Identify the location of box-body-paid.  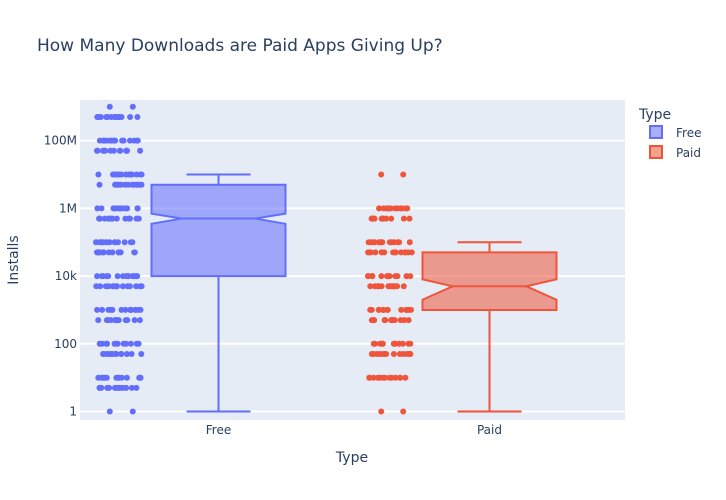
(489, 281).